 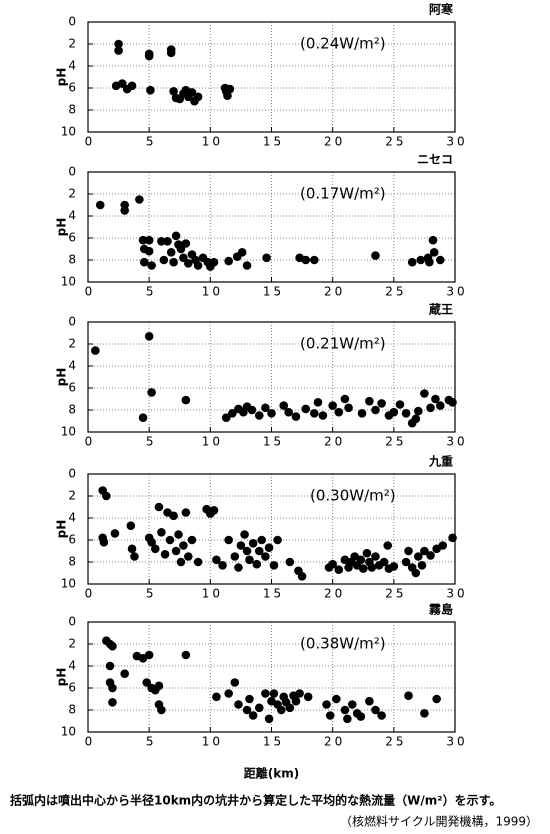 What do you see at coordinates (343, 194) in the screenshot?
I see `annotation: (0.17W/m²)` at bounding box center [343, 194].